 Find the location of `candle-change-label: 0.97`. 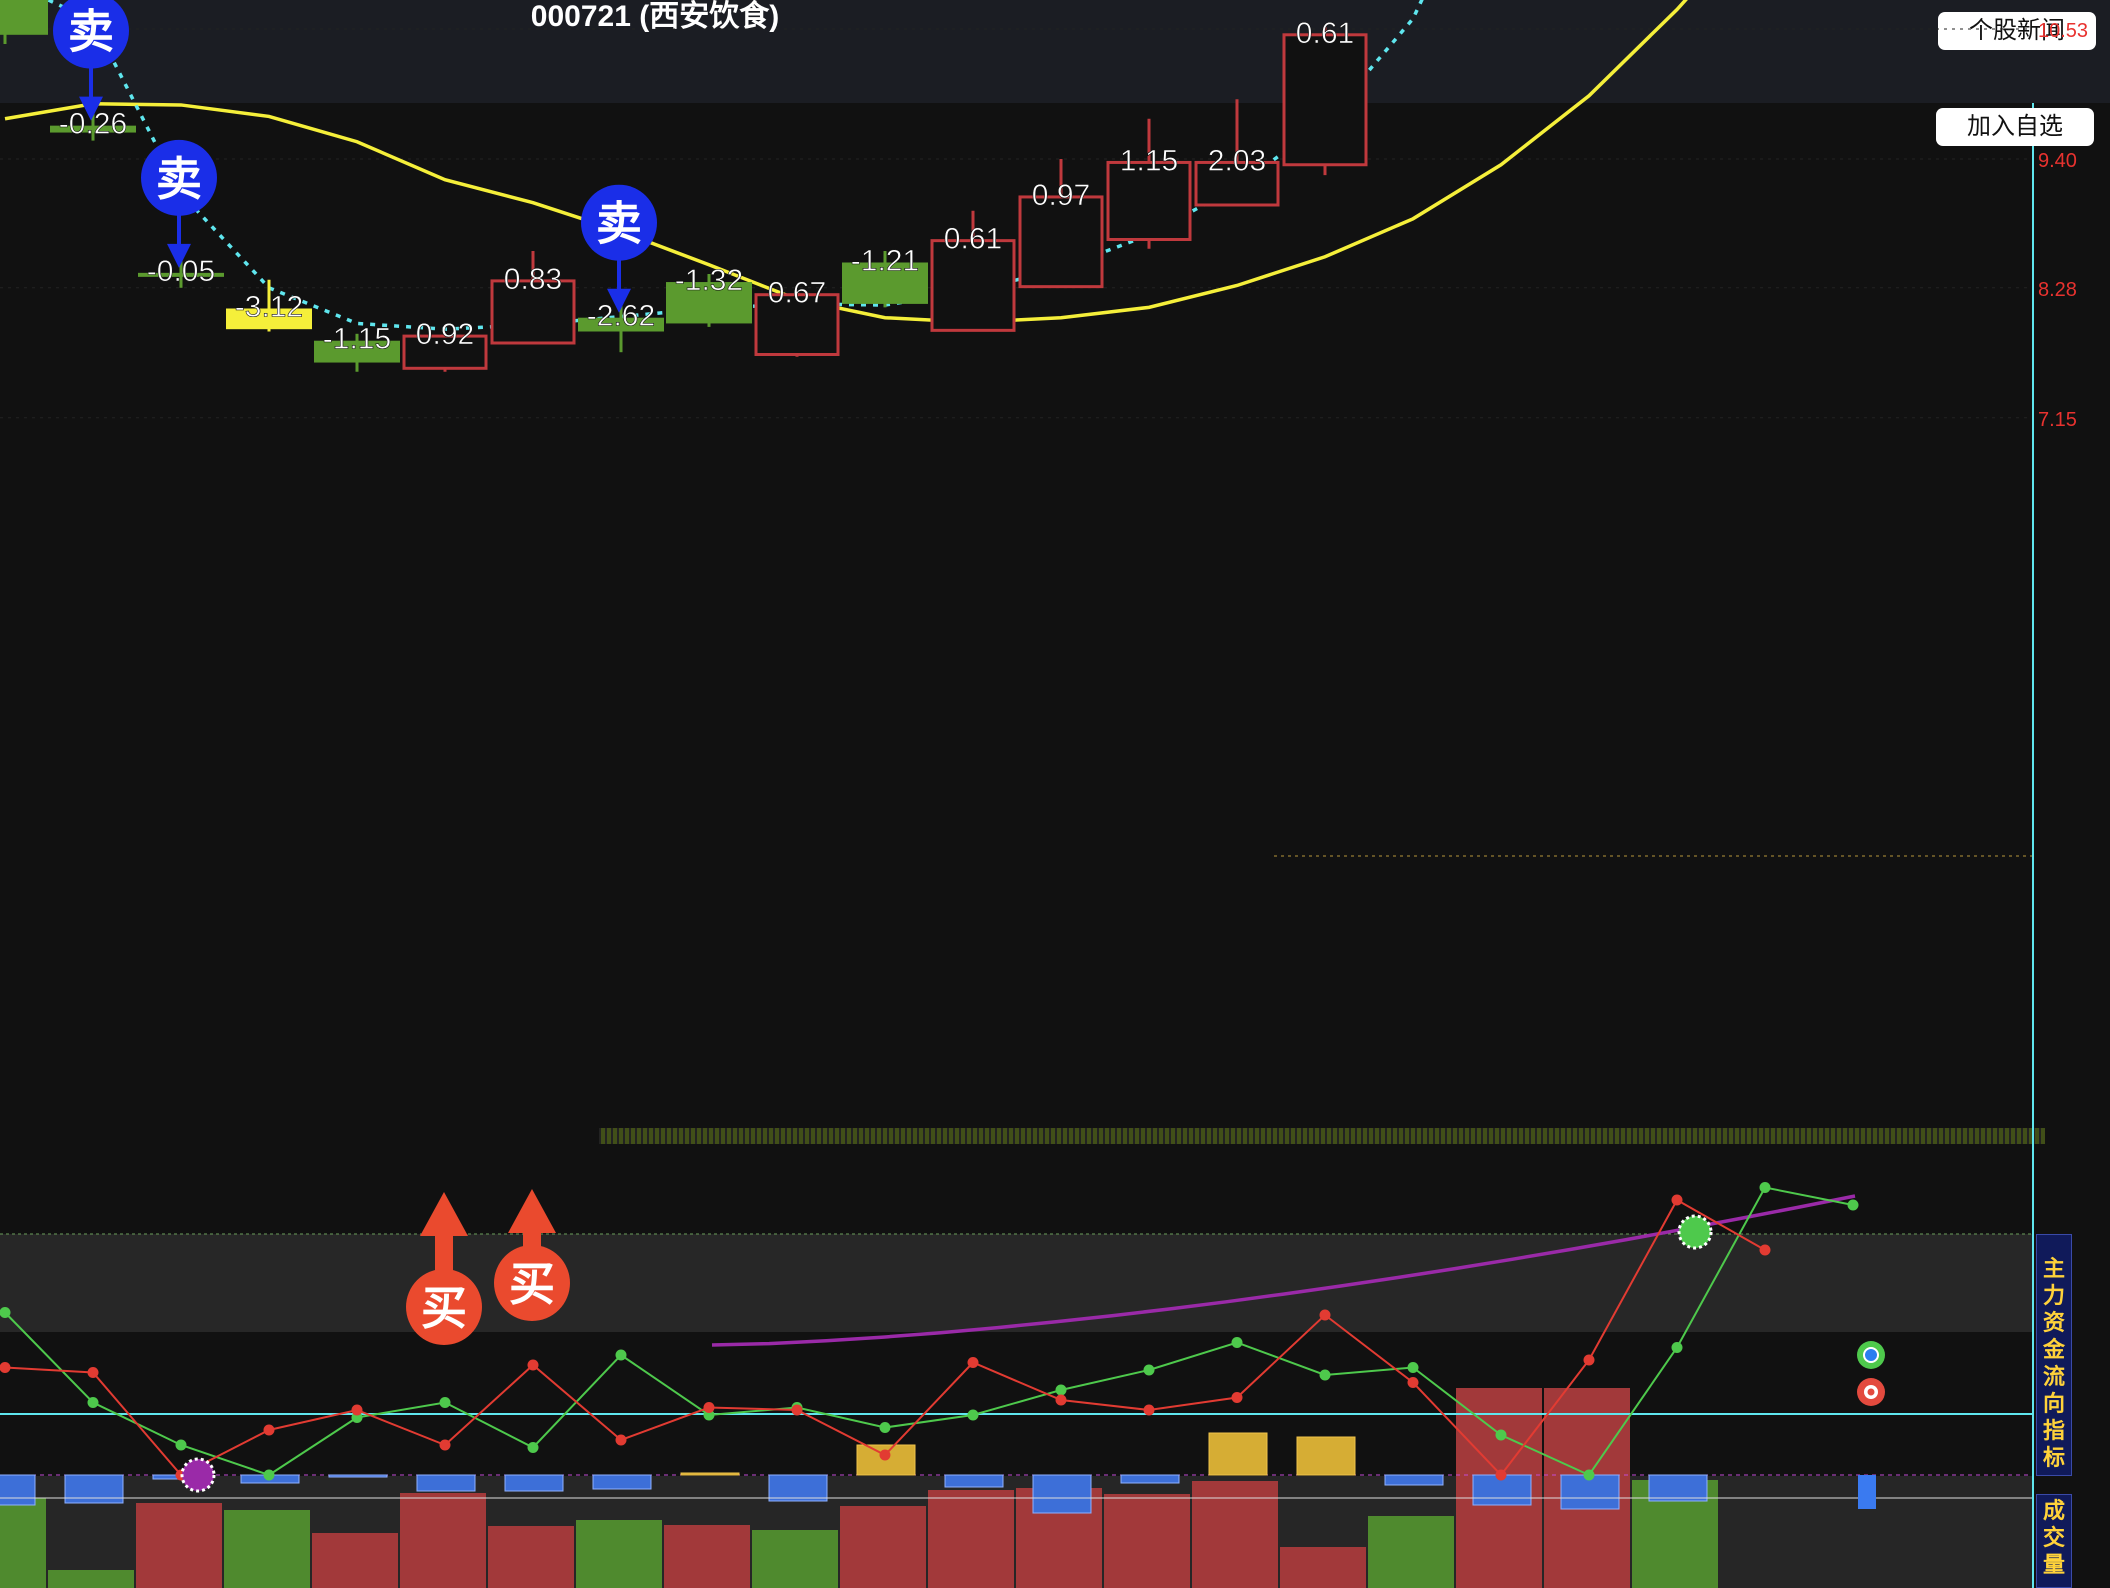

candle-change-label: 0.97 is located at coordinates (1061, 195).